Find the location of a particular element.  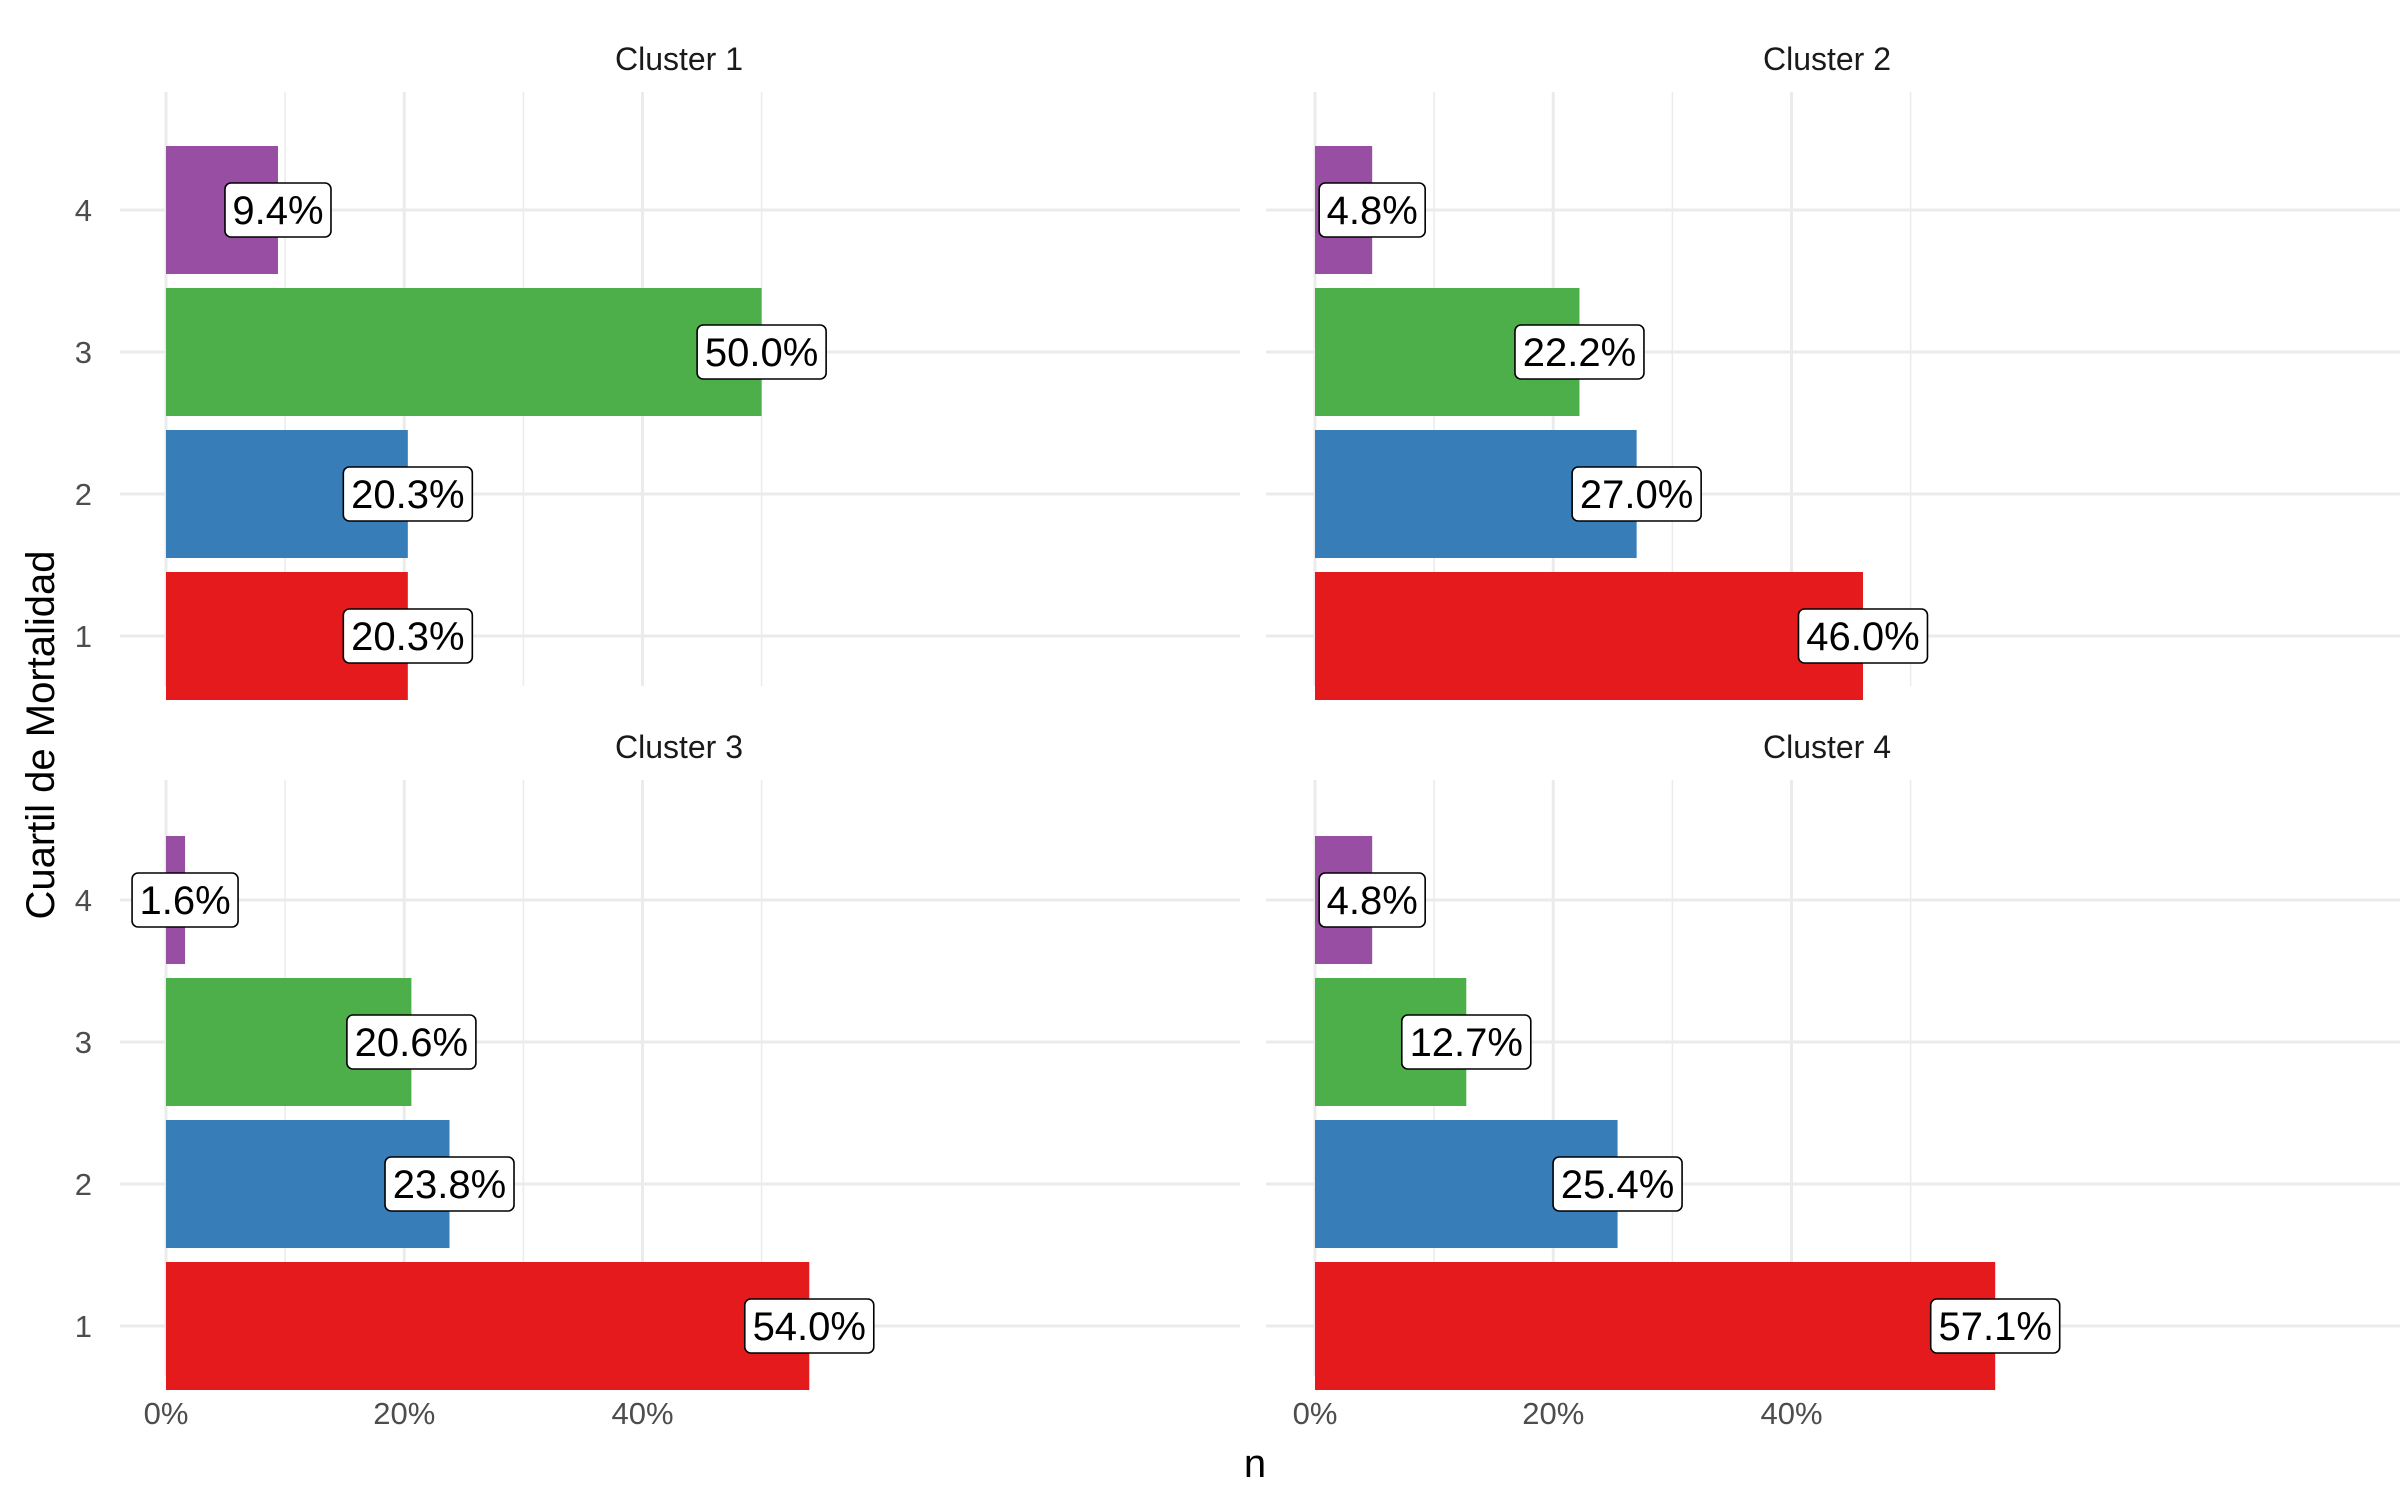

data-label-text: 46.0% is located at coordinates (1862, 637).